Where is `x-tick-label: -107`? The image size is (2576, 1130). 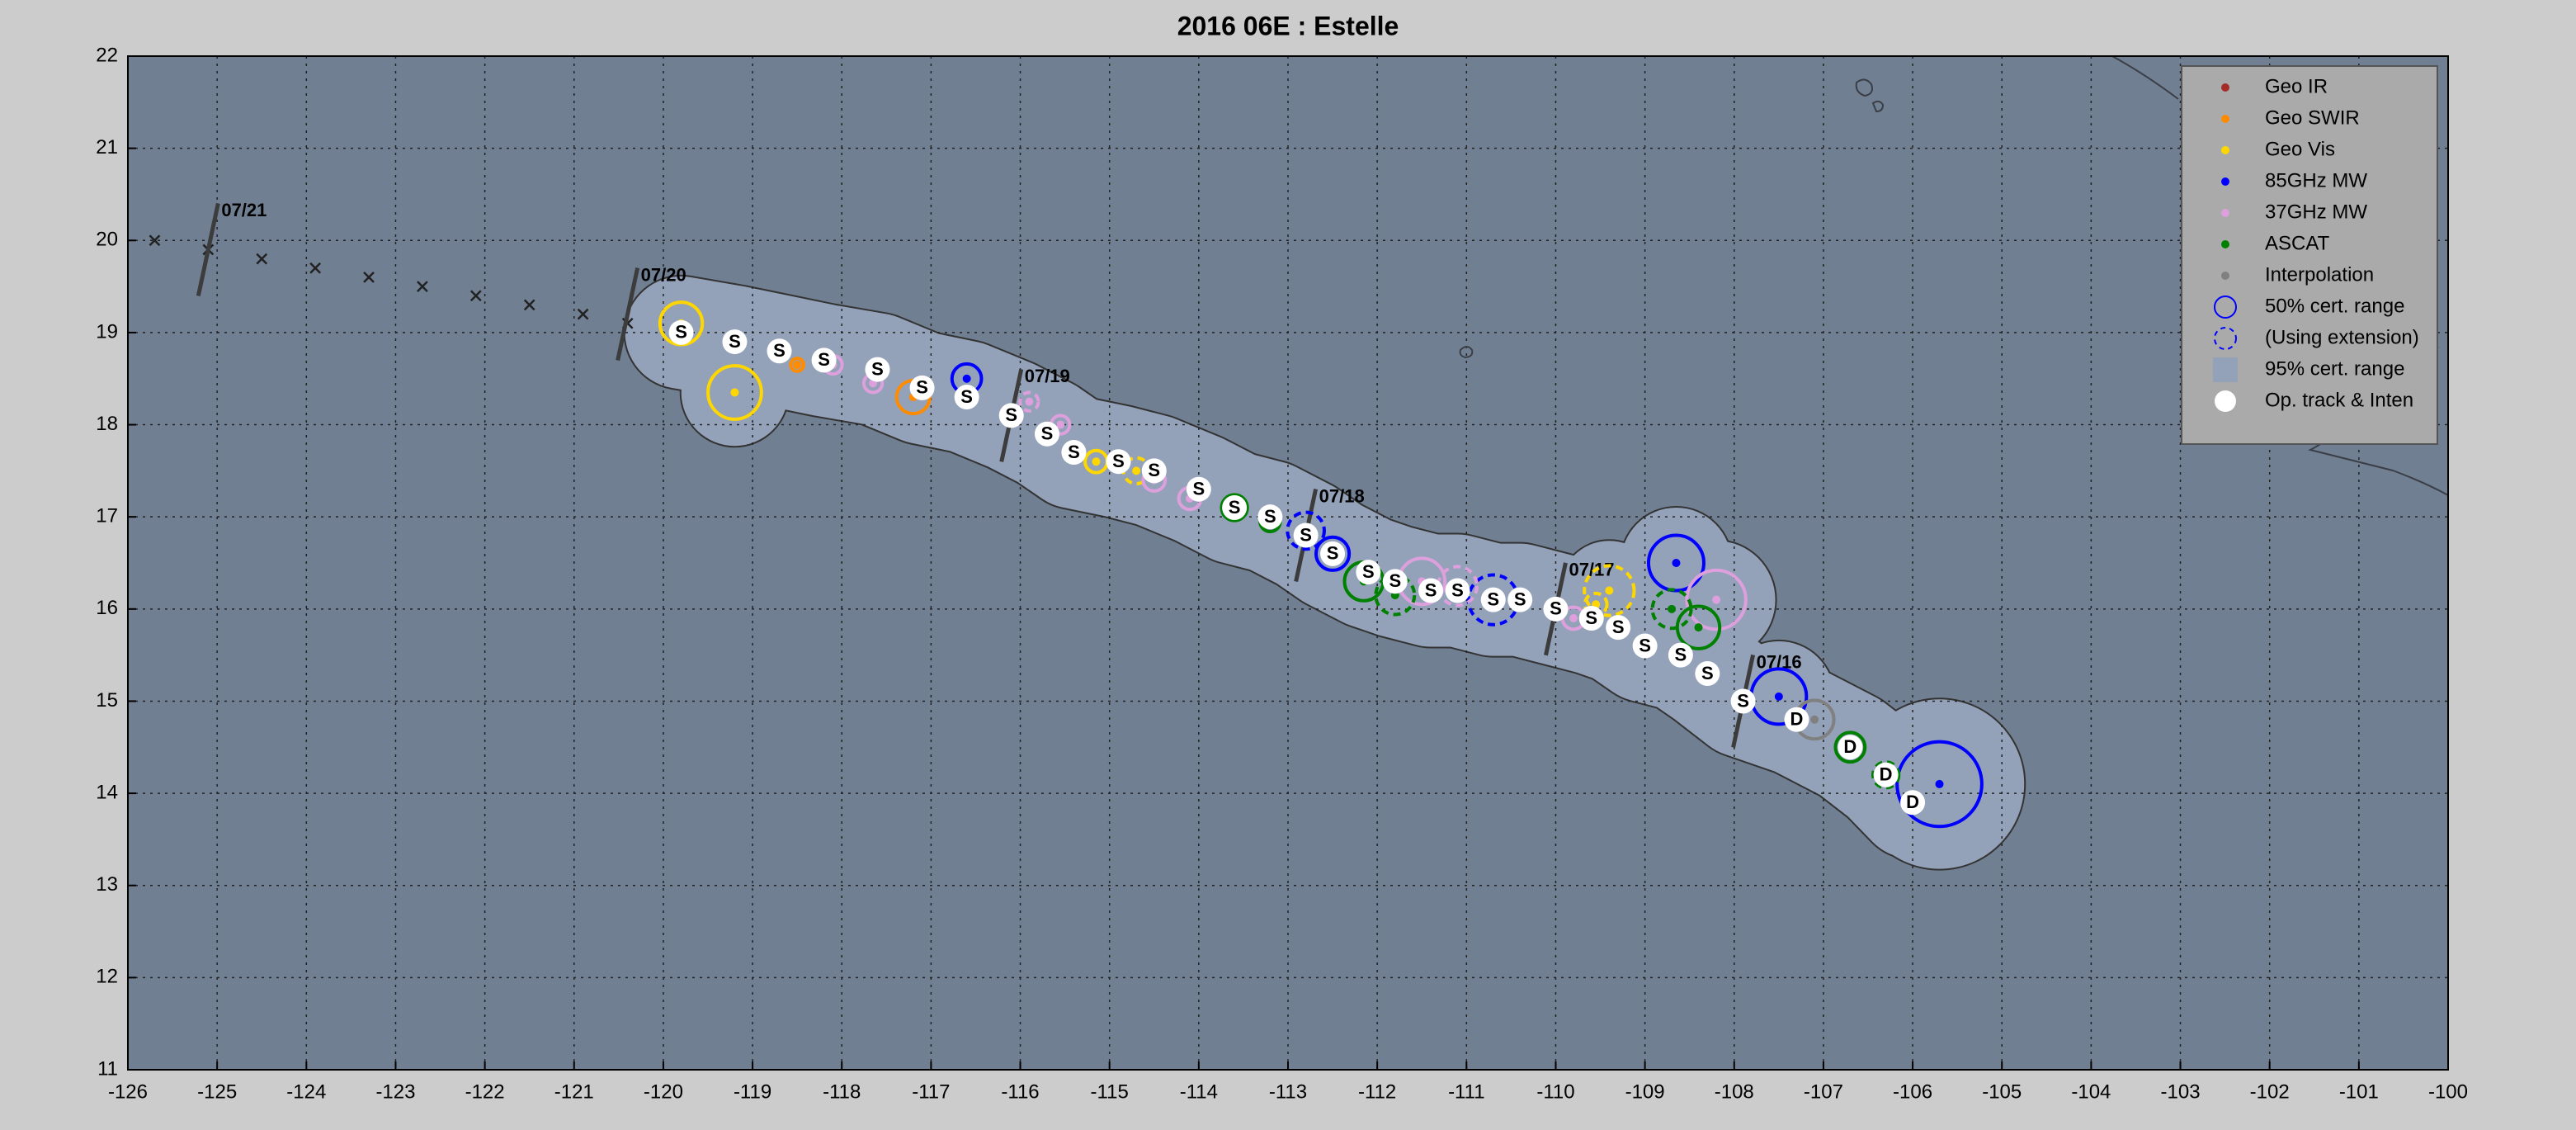
x-tick-label: -107 is located at coordinates (1823, 1091).